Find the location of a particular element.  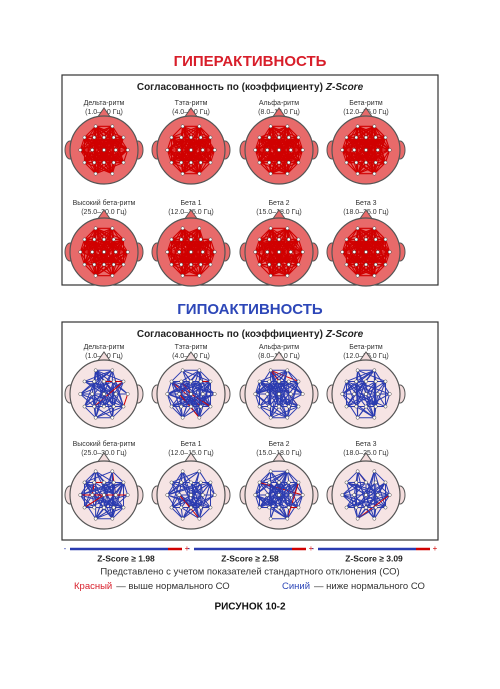

band-name: Бета-ритм is located at coordinates (366, 103).